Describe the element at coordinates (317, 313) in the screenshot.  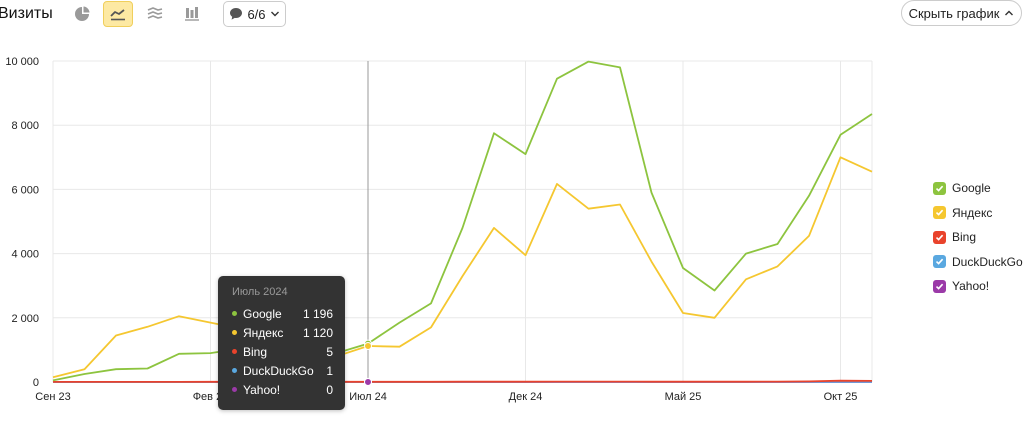
I see `tooltip-series-value: 1 196` at that location.